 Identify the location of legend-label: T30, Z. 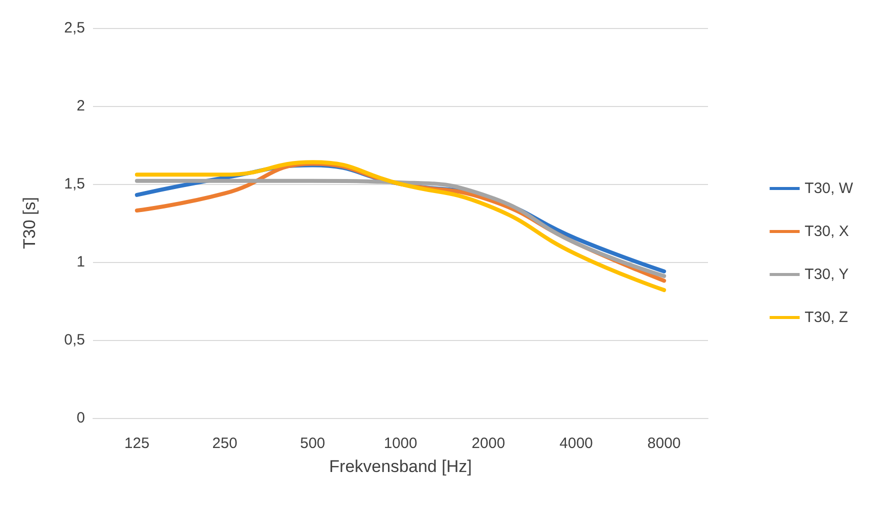
(826, 317).